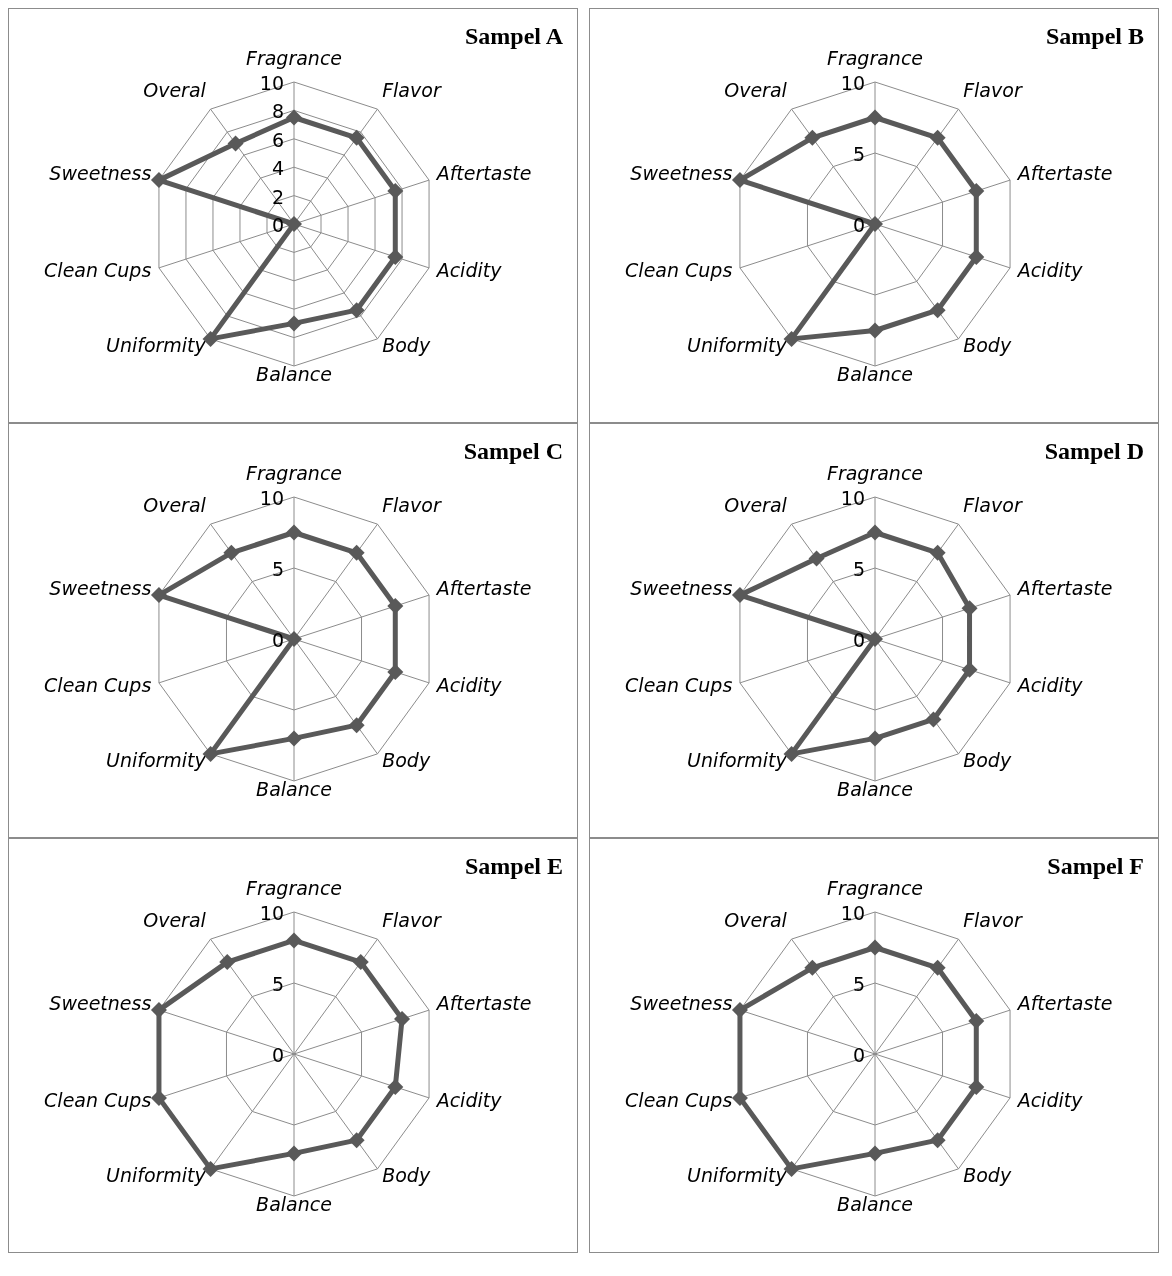 The image size is (1172, 1276). I want to click on chart-title: Sampel E, so click(513, 866).